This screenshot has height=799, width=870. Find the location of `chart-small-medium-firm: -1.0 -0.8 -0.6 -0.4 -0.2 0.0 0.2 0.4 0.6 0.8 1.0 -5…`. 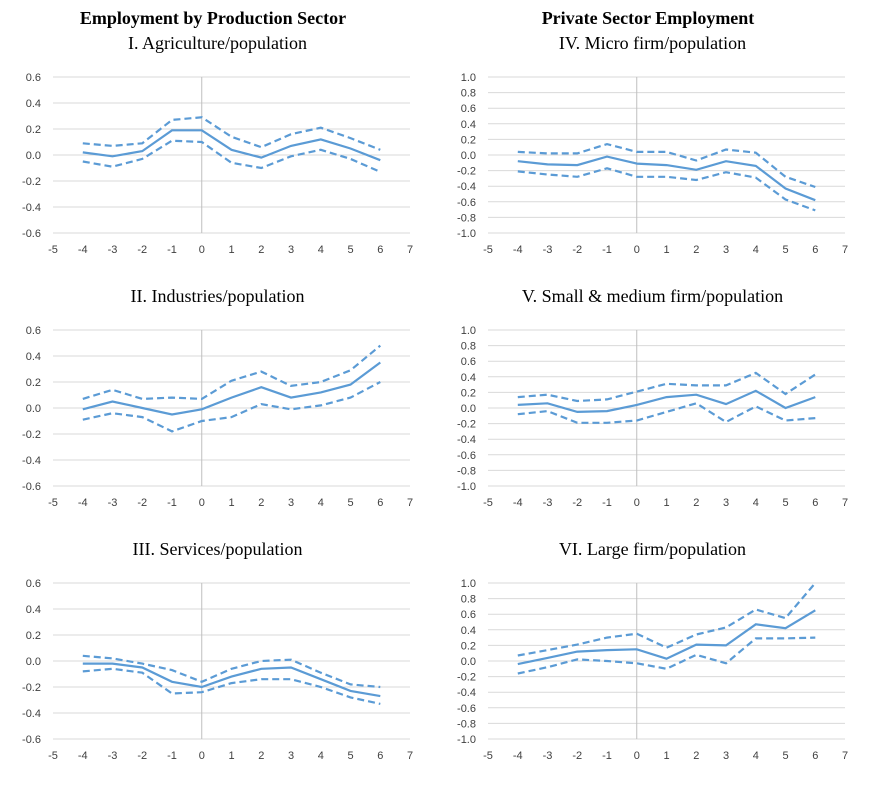

chart-small-medium-firm: -1.0 -0.8 -0.6 -0.4 -0.2 0.0 0.2 0.4 0.6 0.8 1.0 -5… is located at coordinates (652, 417).